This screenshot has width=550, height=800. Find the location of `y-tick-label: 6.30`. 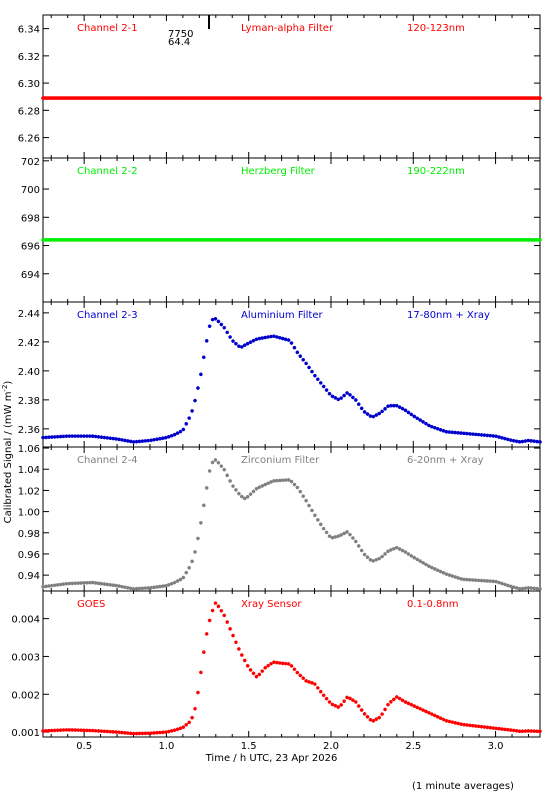

y-tick-label: 6.30 is located at coordinates (29, 84).